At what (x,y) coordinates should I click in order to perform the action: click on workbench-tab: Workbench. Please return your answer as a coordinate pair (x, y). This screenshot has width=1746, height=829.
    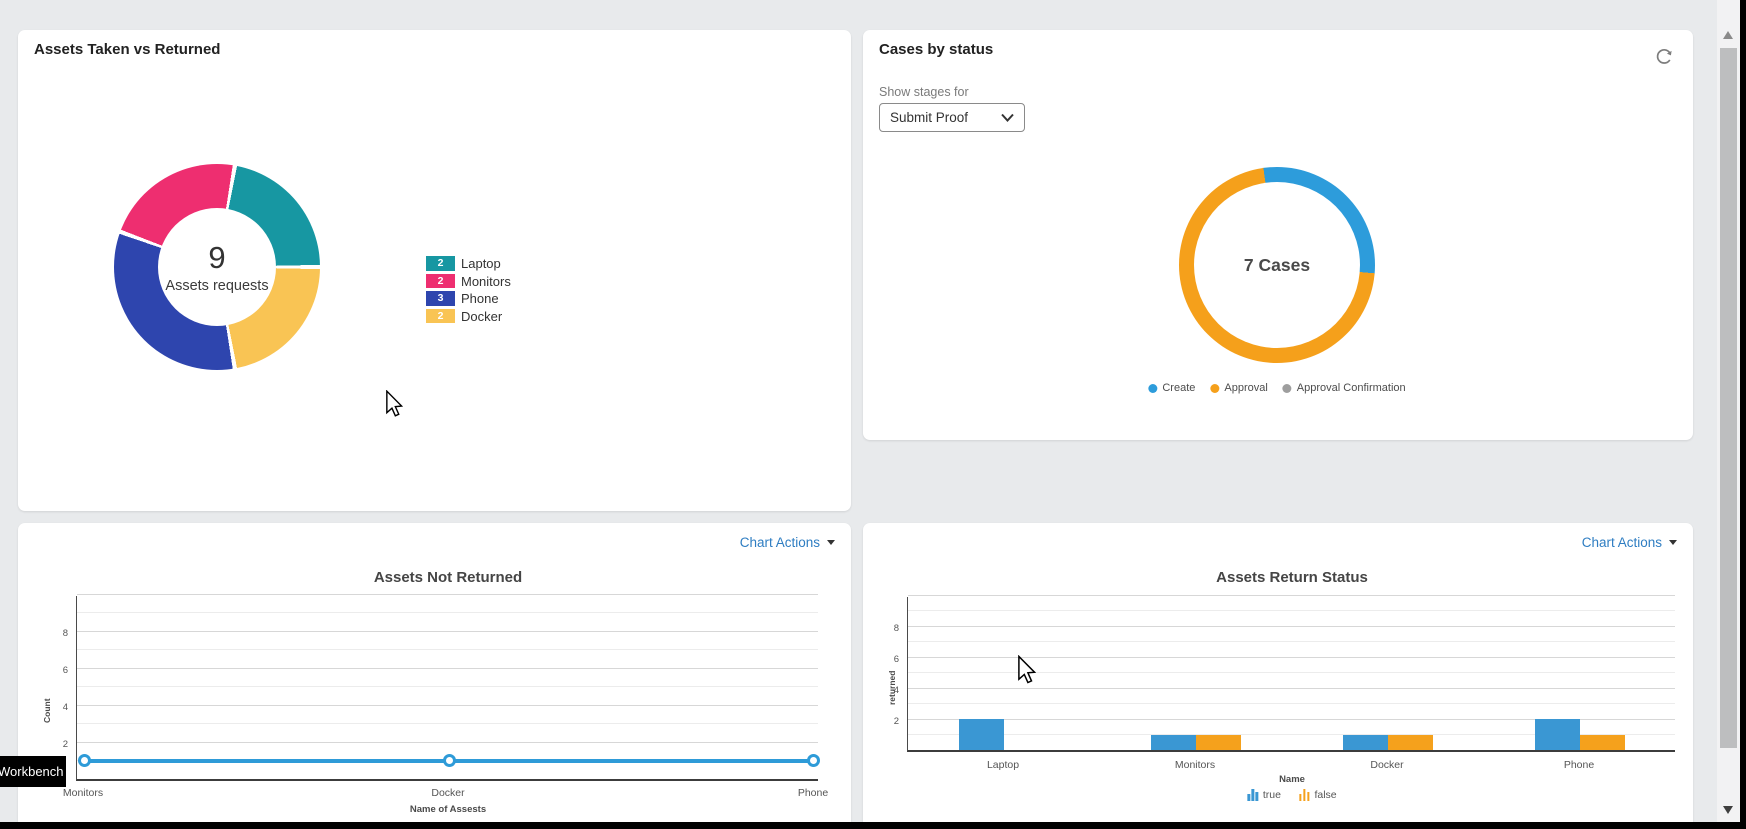
    Looking at the image, I should click on (33, 771).